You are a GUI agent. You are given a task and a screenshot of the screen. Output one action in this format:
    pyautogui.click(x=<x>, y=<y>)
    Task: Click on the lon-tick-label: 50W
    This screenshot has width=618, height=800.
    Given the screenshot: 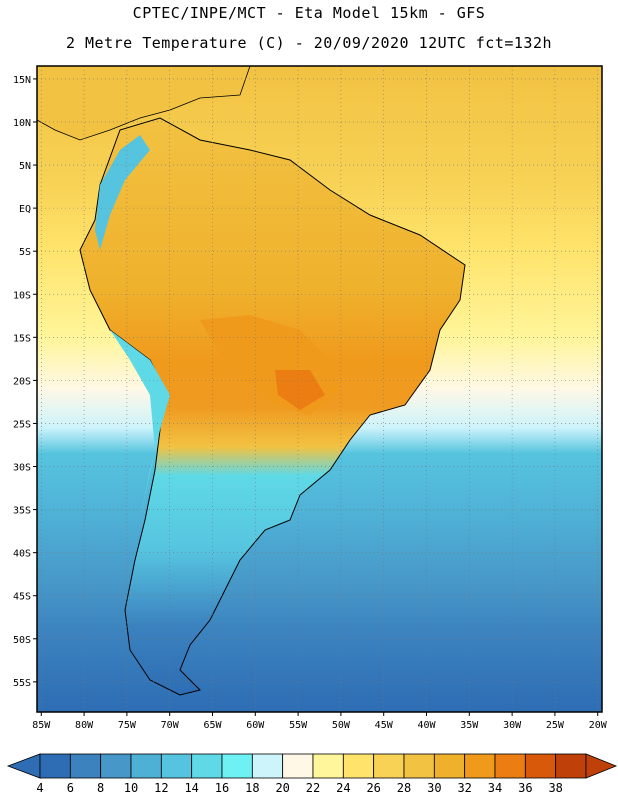 What is the action you would take?
    pyautogui.click(x=341, y=725)
    